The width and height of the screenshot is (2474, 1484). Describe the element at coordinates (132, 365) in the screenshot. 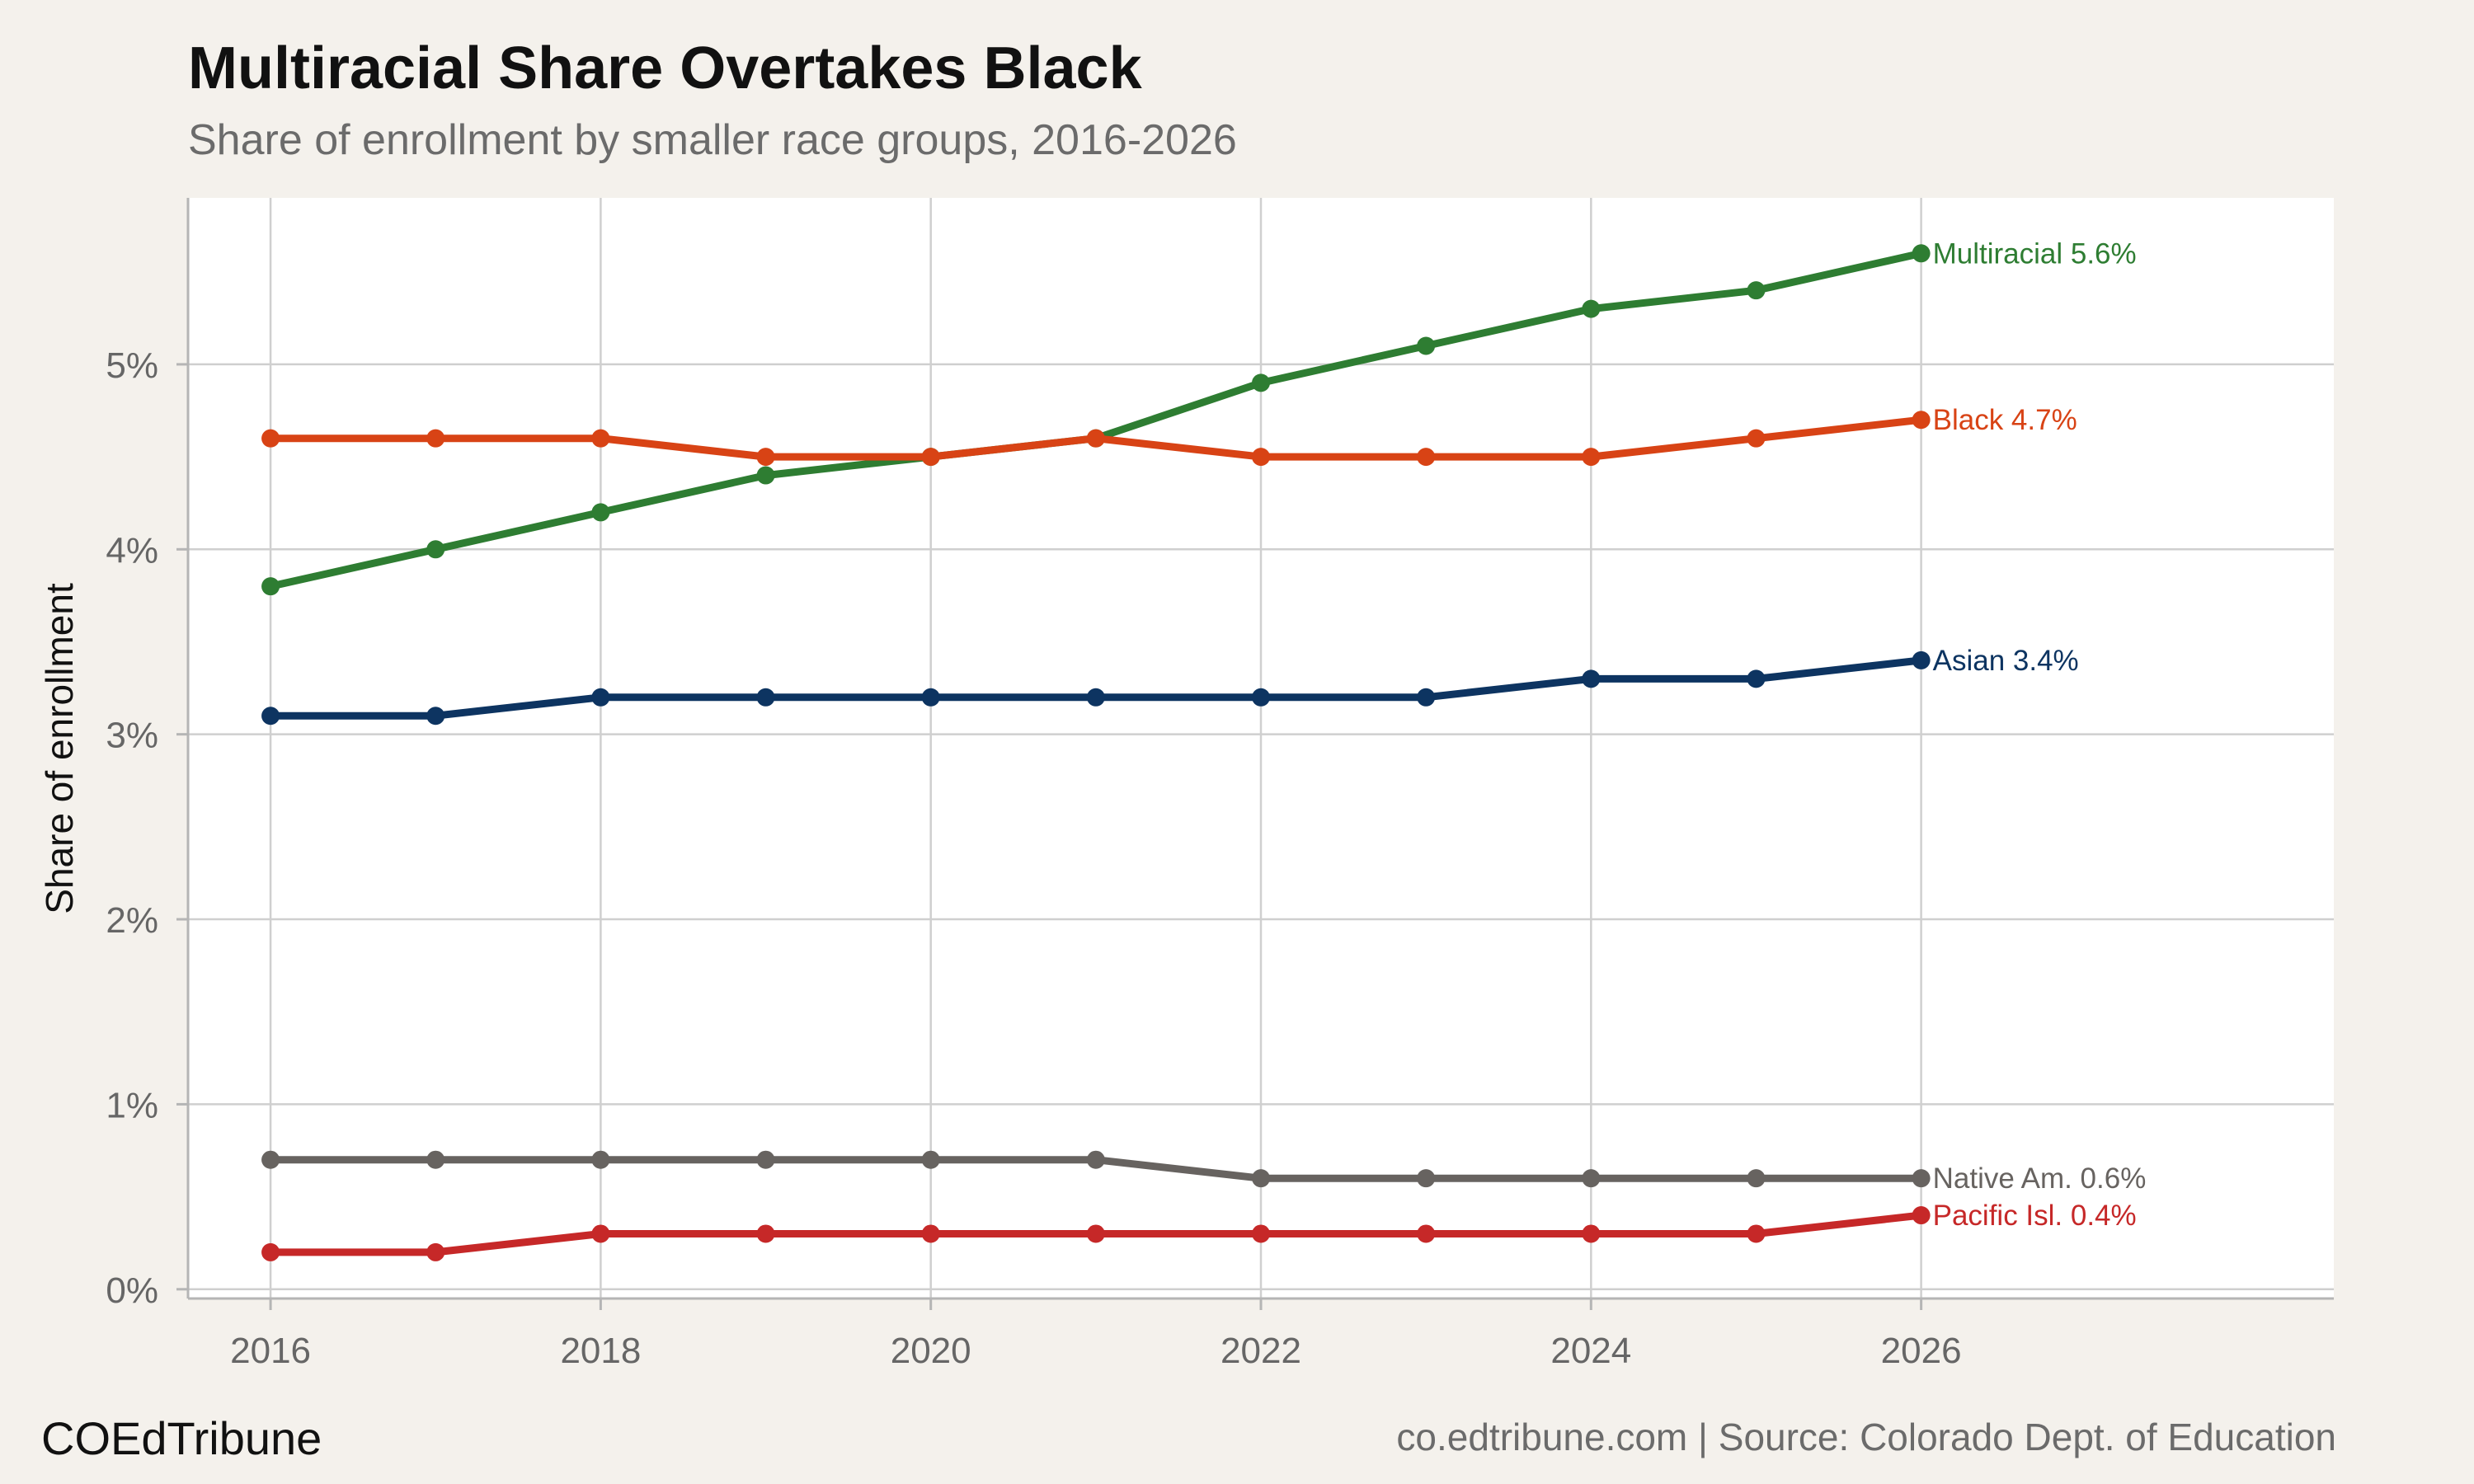

I see `y-tick-label: 5%` at that location.